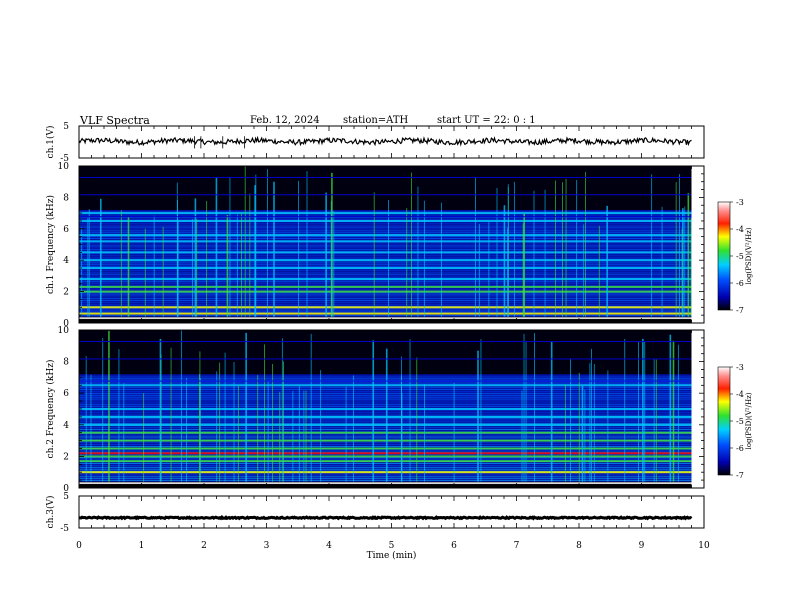 Image resolution: width=792 pixels, height=612 pixels. I want to click on y-tick-label: 4, so click(66, 261).